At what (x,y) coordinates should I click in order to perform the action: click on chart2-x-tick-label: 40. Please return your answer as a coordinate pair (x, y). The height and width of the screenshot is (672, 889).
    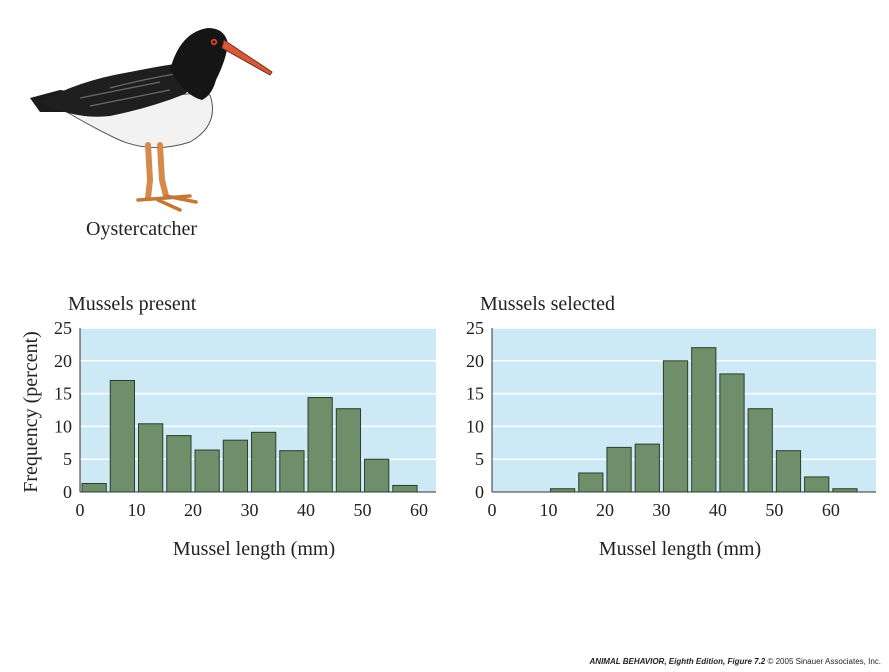
    Looking at the image, I should click on (718, 510).